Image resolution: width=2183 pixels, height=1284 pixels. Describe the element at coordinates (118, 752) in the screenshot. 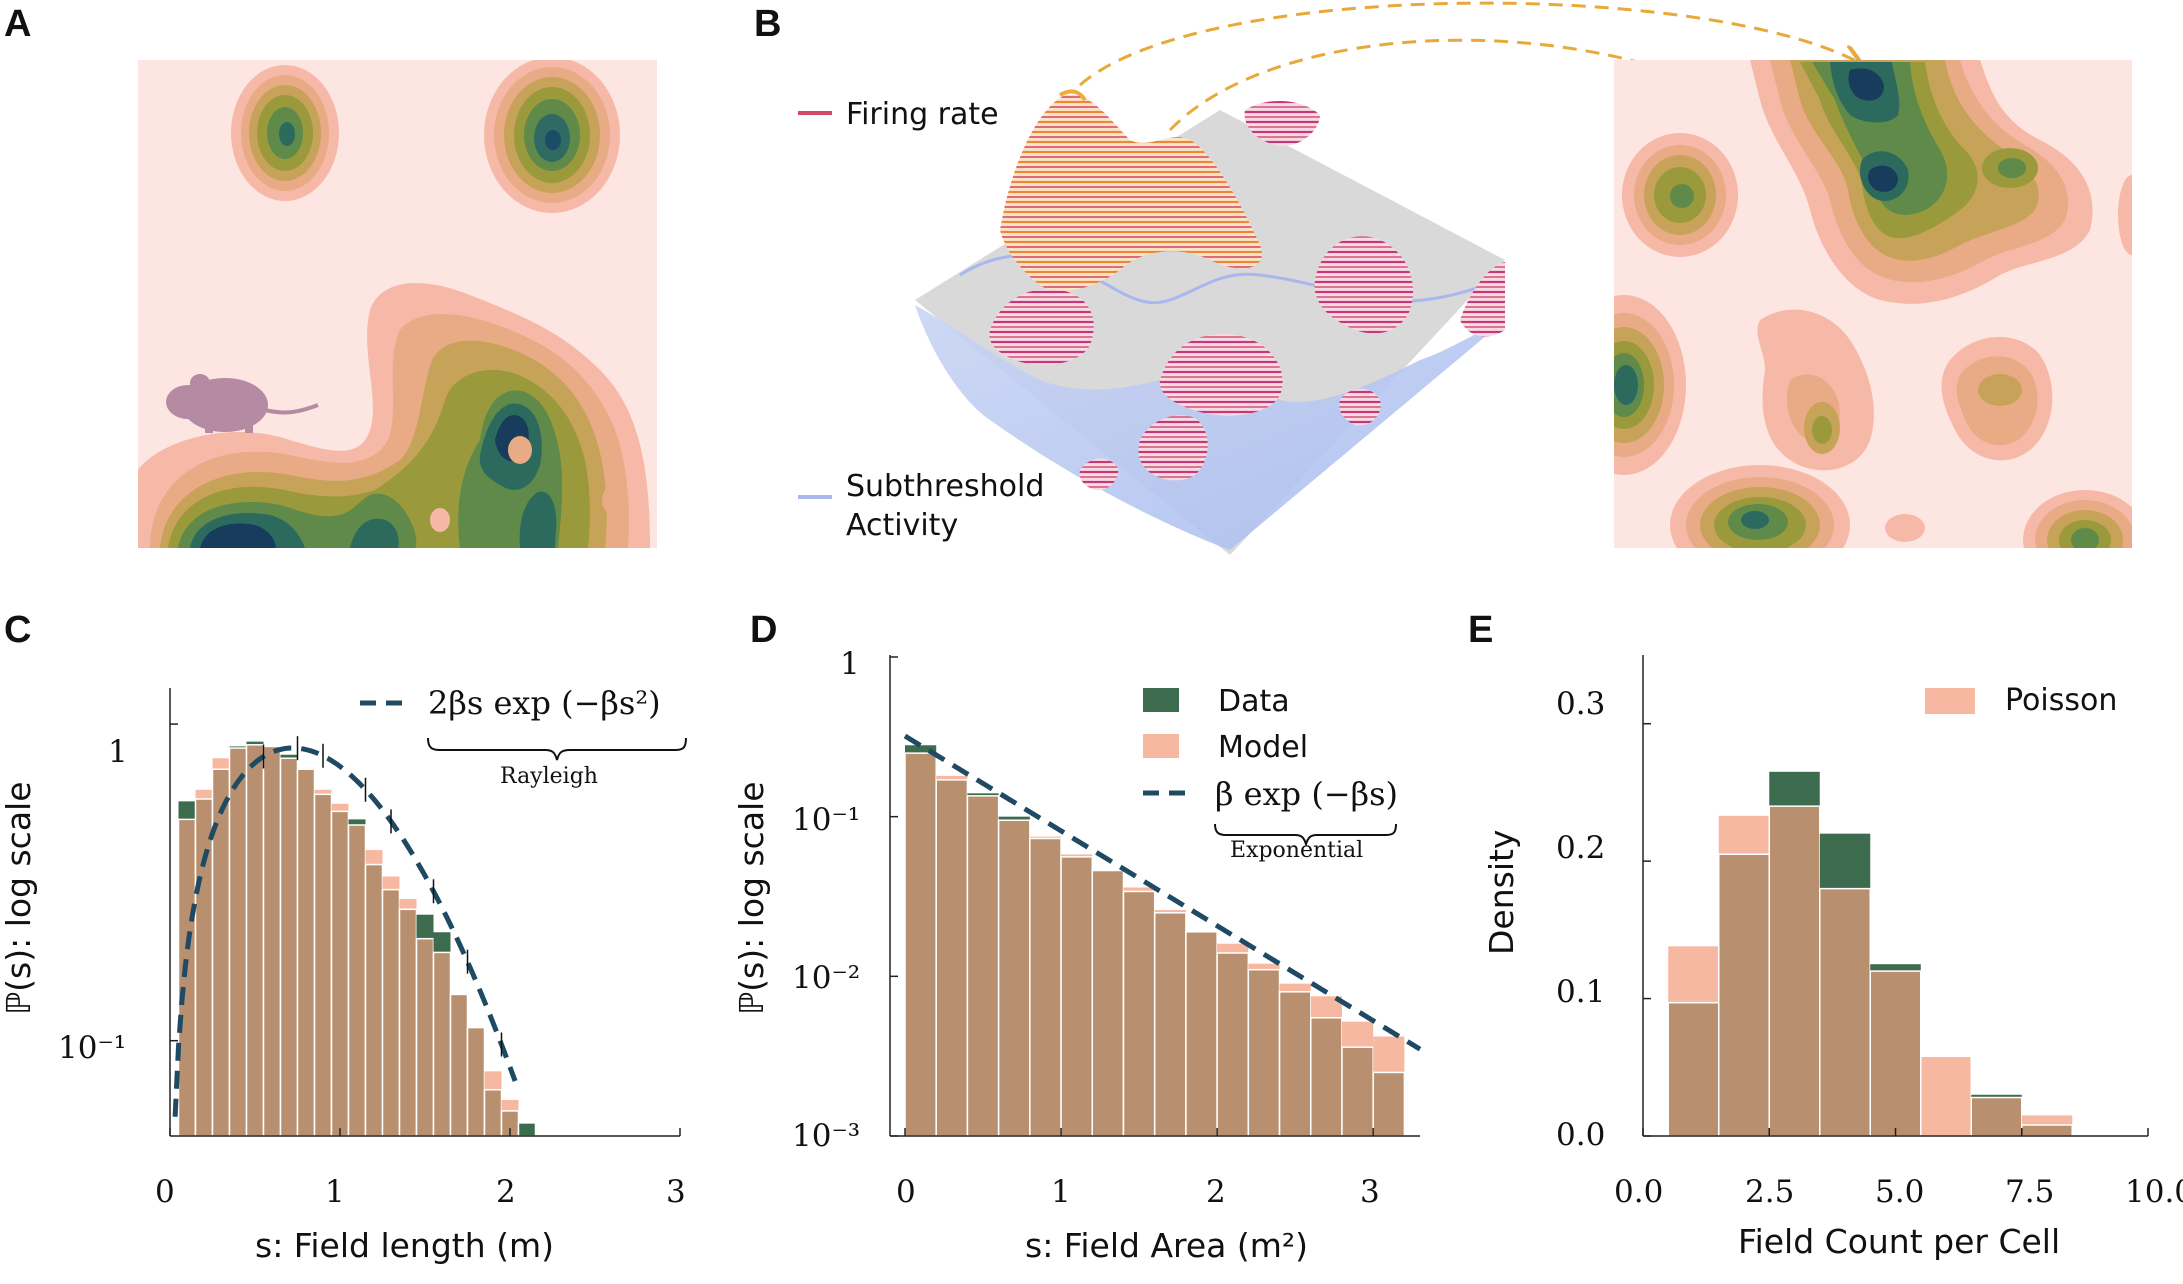

I see `y-tick-label: 1` at that location.